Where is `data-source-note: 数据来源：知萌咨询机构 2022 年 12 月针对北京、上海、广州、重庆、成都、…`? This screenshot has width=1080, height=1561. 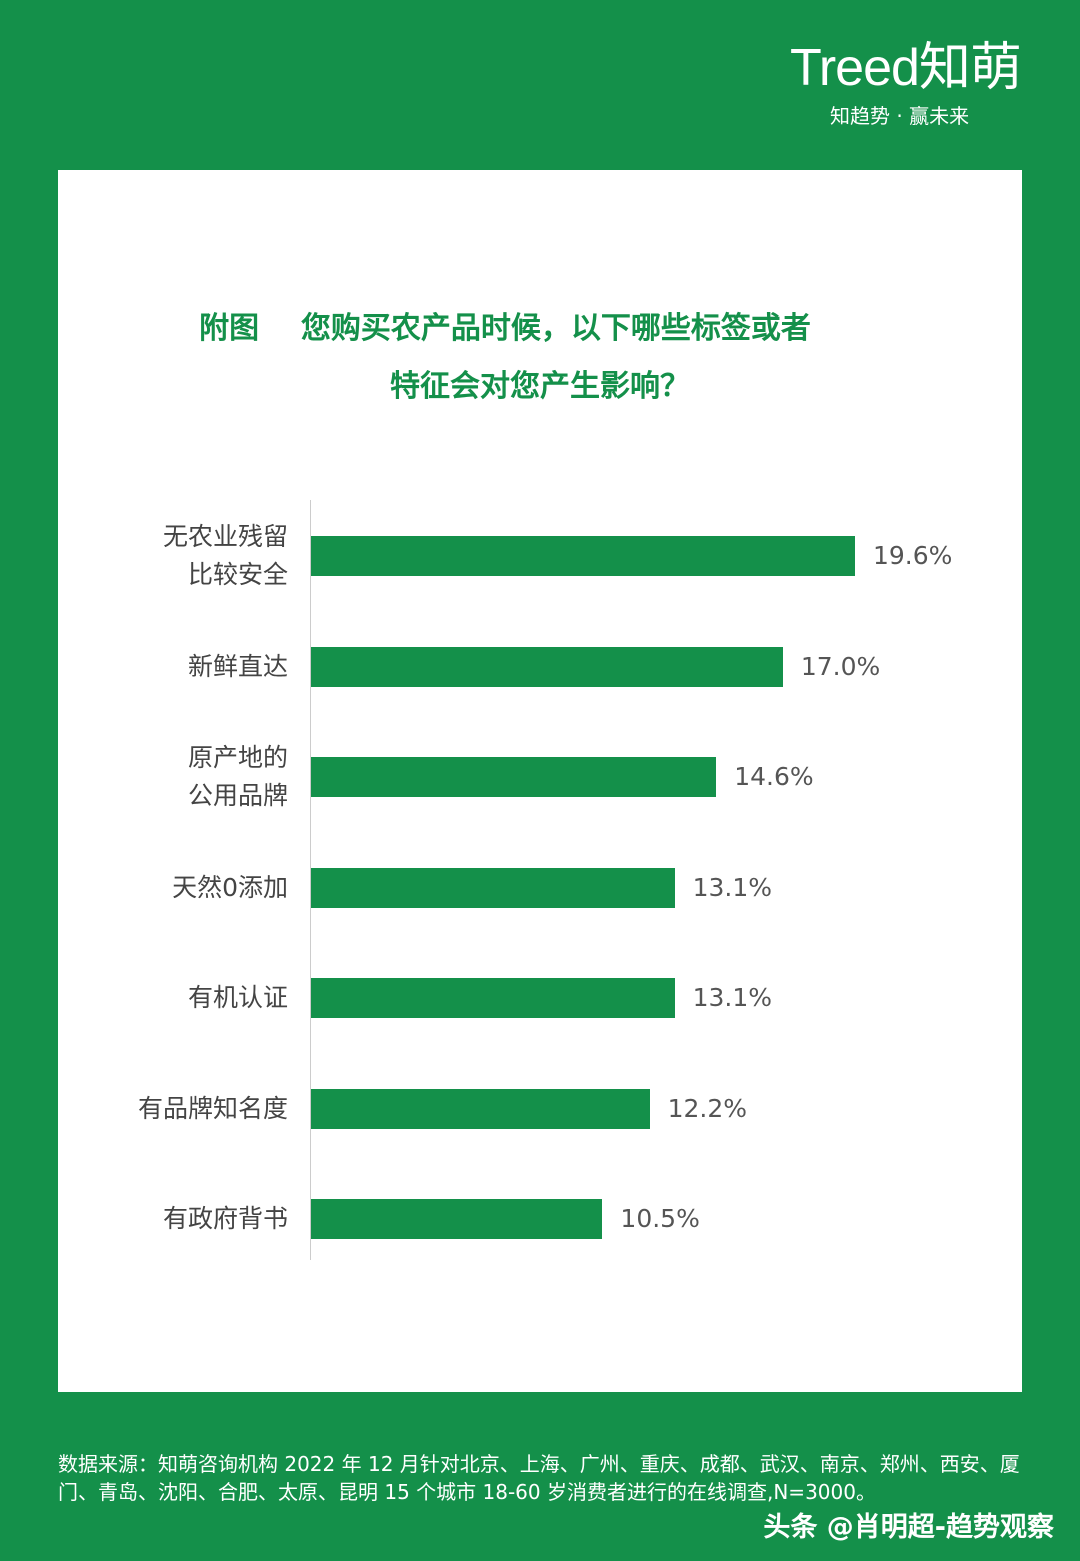
data-source-note: 数据来源：知萌咨询机构 2022 年 12 月针对北京、上海、广州、重庆、成都、… is located at coordinates (539, 1478).